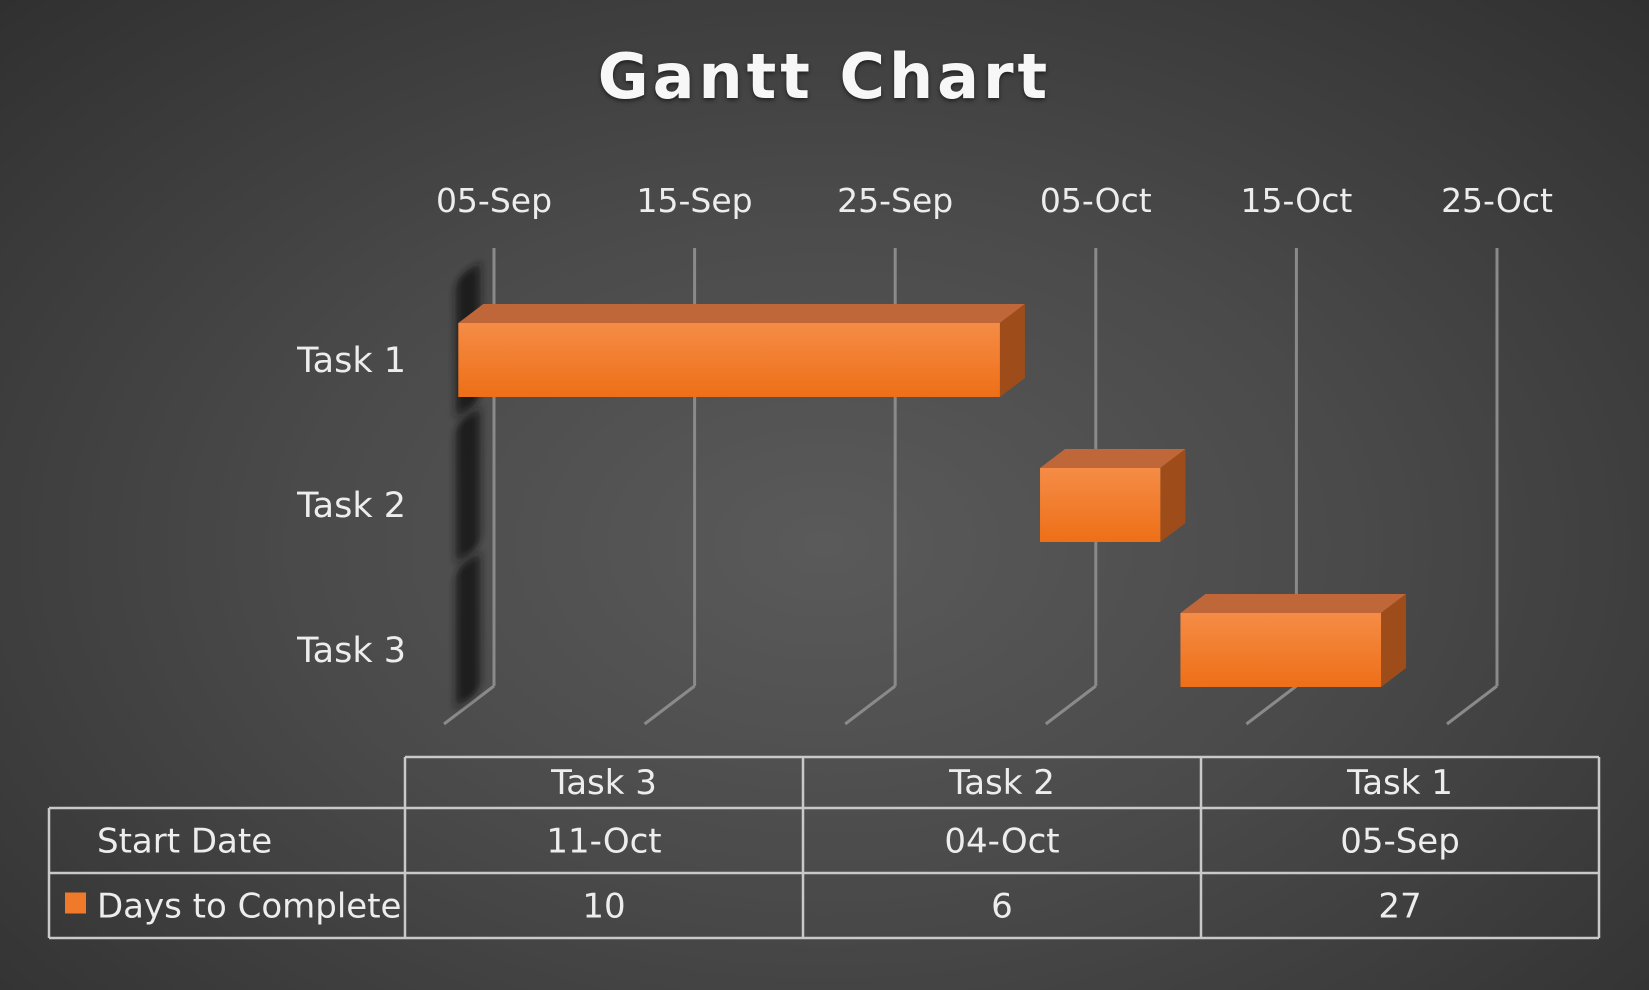  I want to click on chart-title: Gantt Chart, so click(824, 76).